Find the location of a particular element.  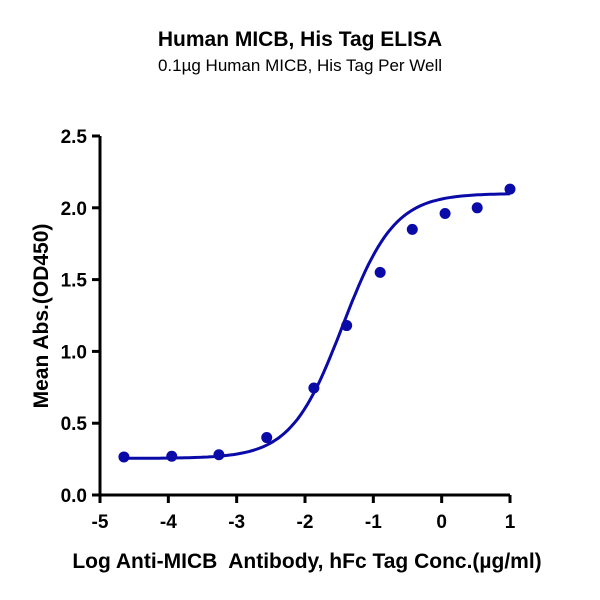

x-tick-label: 1 is located at coordinates (510, 522).